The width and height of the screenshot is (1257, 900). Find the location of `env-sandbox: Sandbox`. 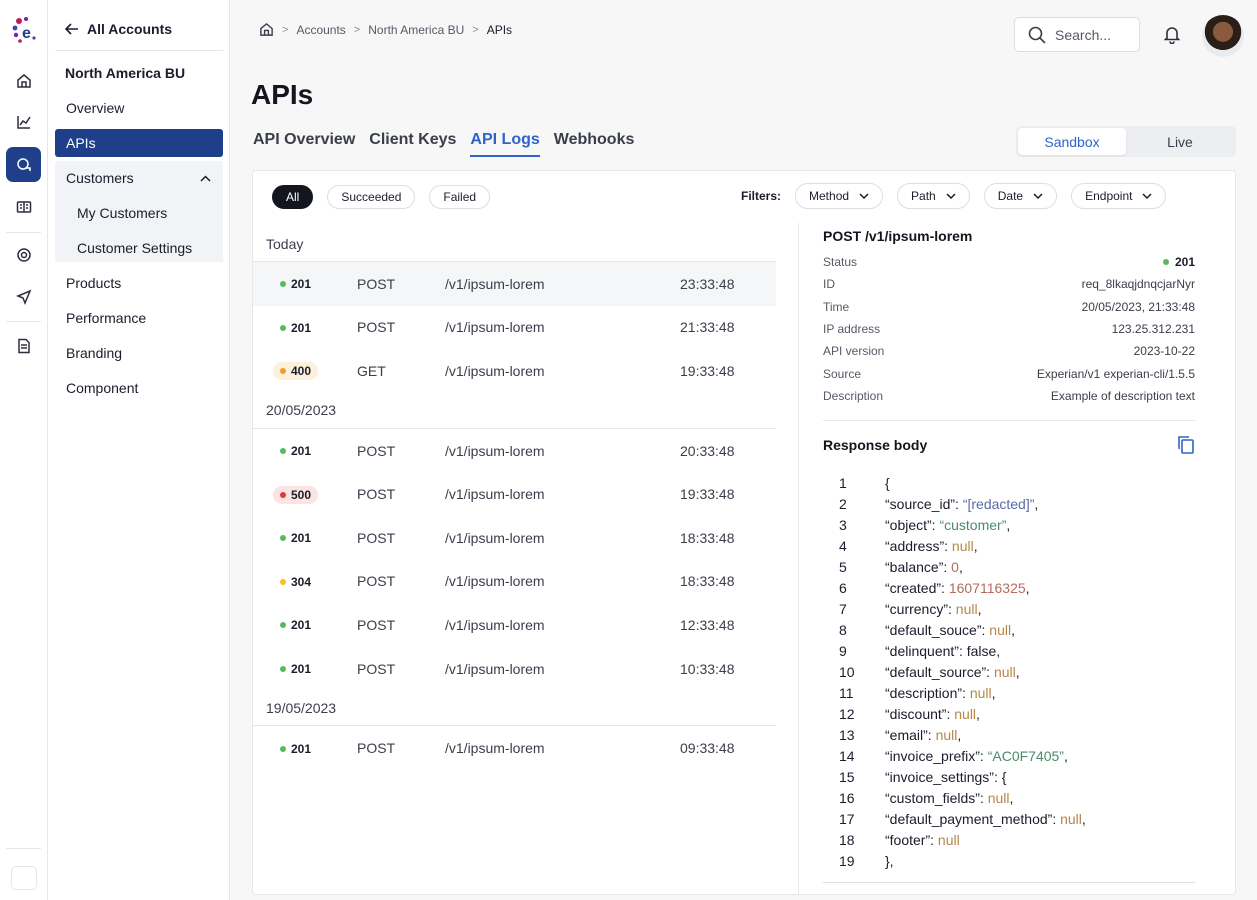

env-sandbox: Sandbox is located at coordinates (1072, 141).